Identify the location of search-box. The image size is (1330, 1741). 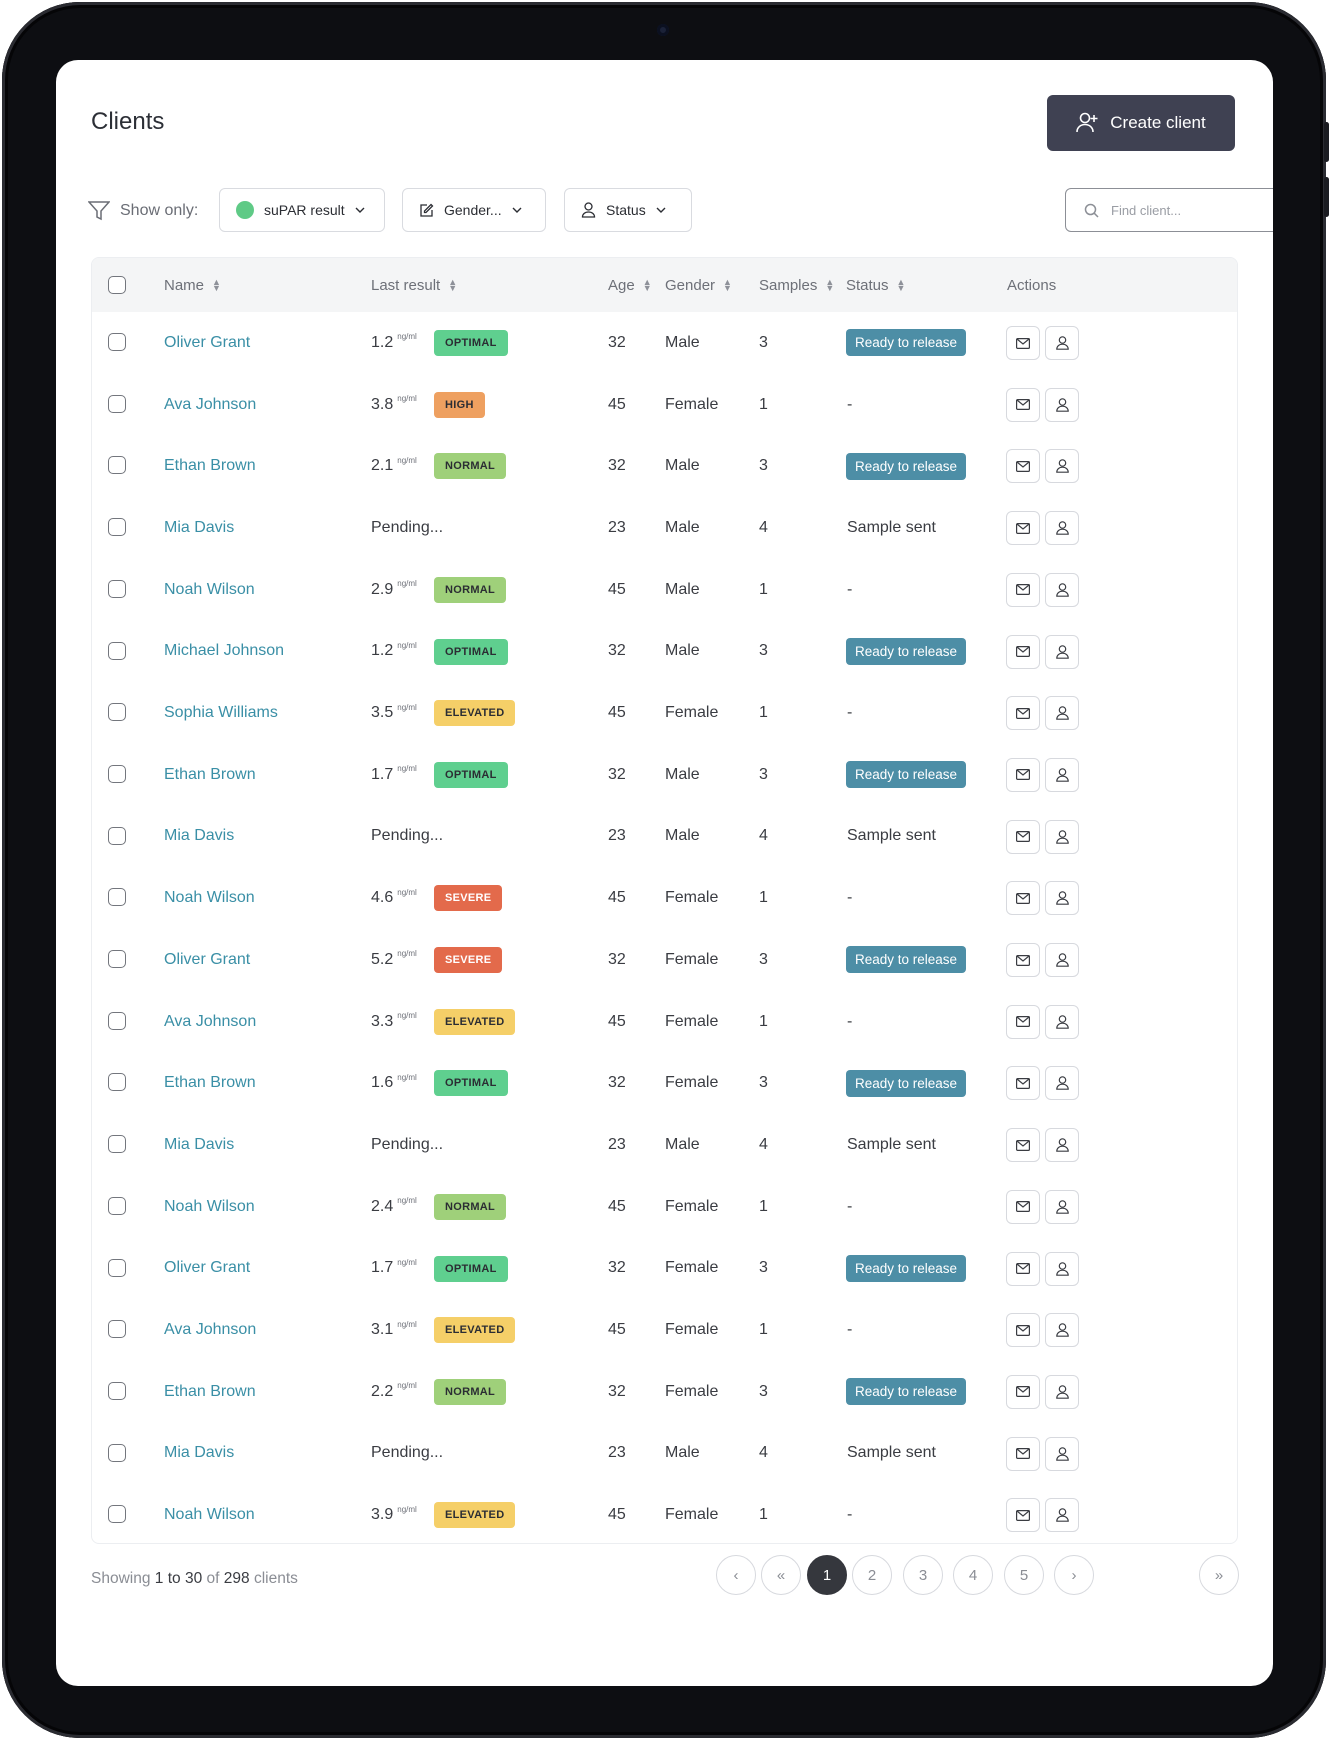
(1169, 210).